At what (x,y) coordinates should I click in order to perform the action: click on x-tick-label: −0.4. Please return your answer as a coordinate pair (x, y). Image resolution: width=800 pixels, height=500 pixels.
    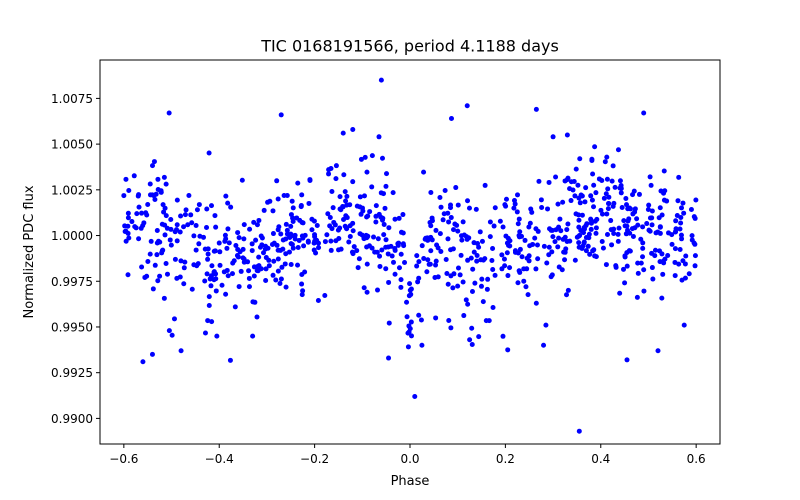
    Looking at the image, I should click on (219, 459).